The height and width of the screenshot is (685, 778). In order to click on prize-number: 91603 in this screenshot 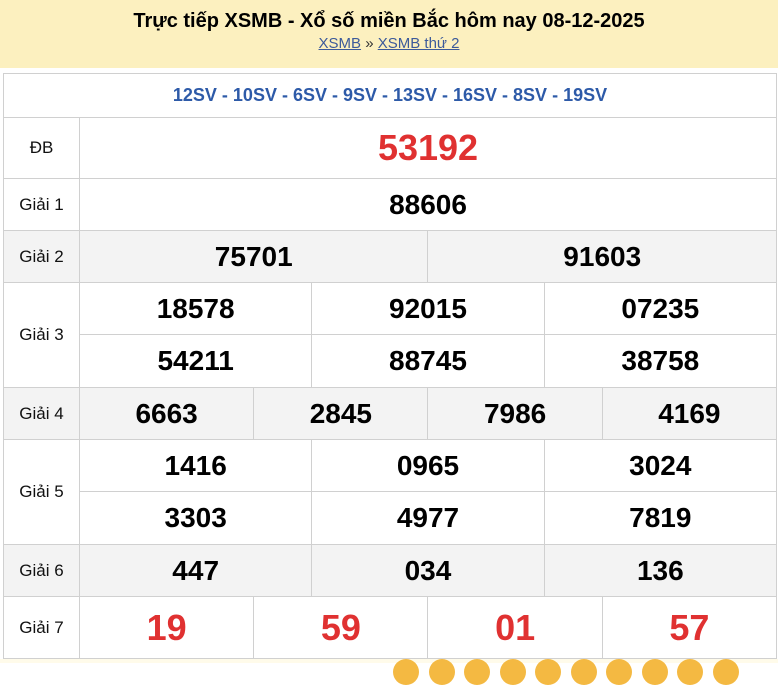, I will do `click(602, 256)`.